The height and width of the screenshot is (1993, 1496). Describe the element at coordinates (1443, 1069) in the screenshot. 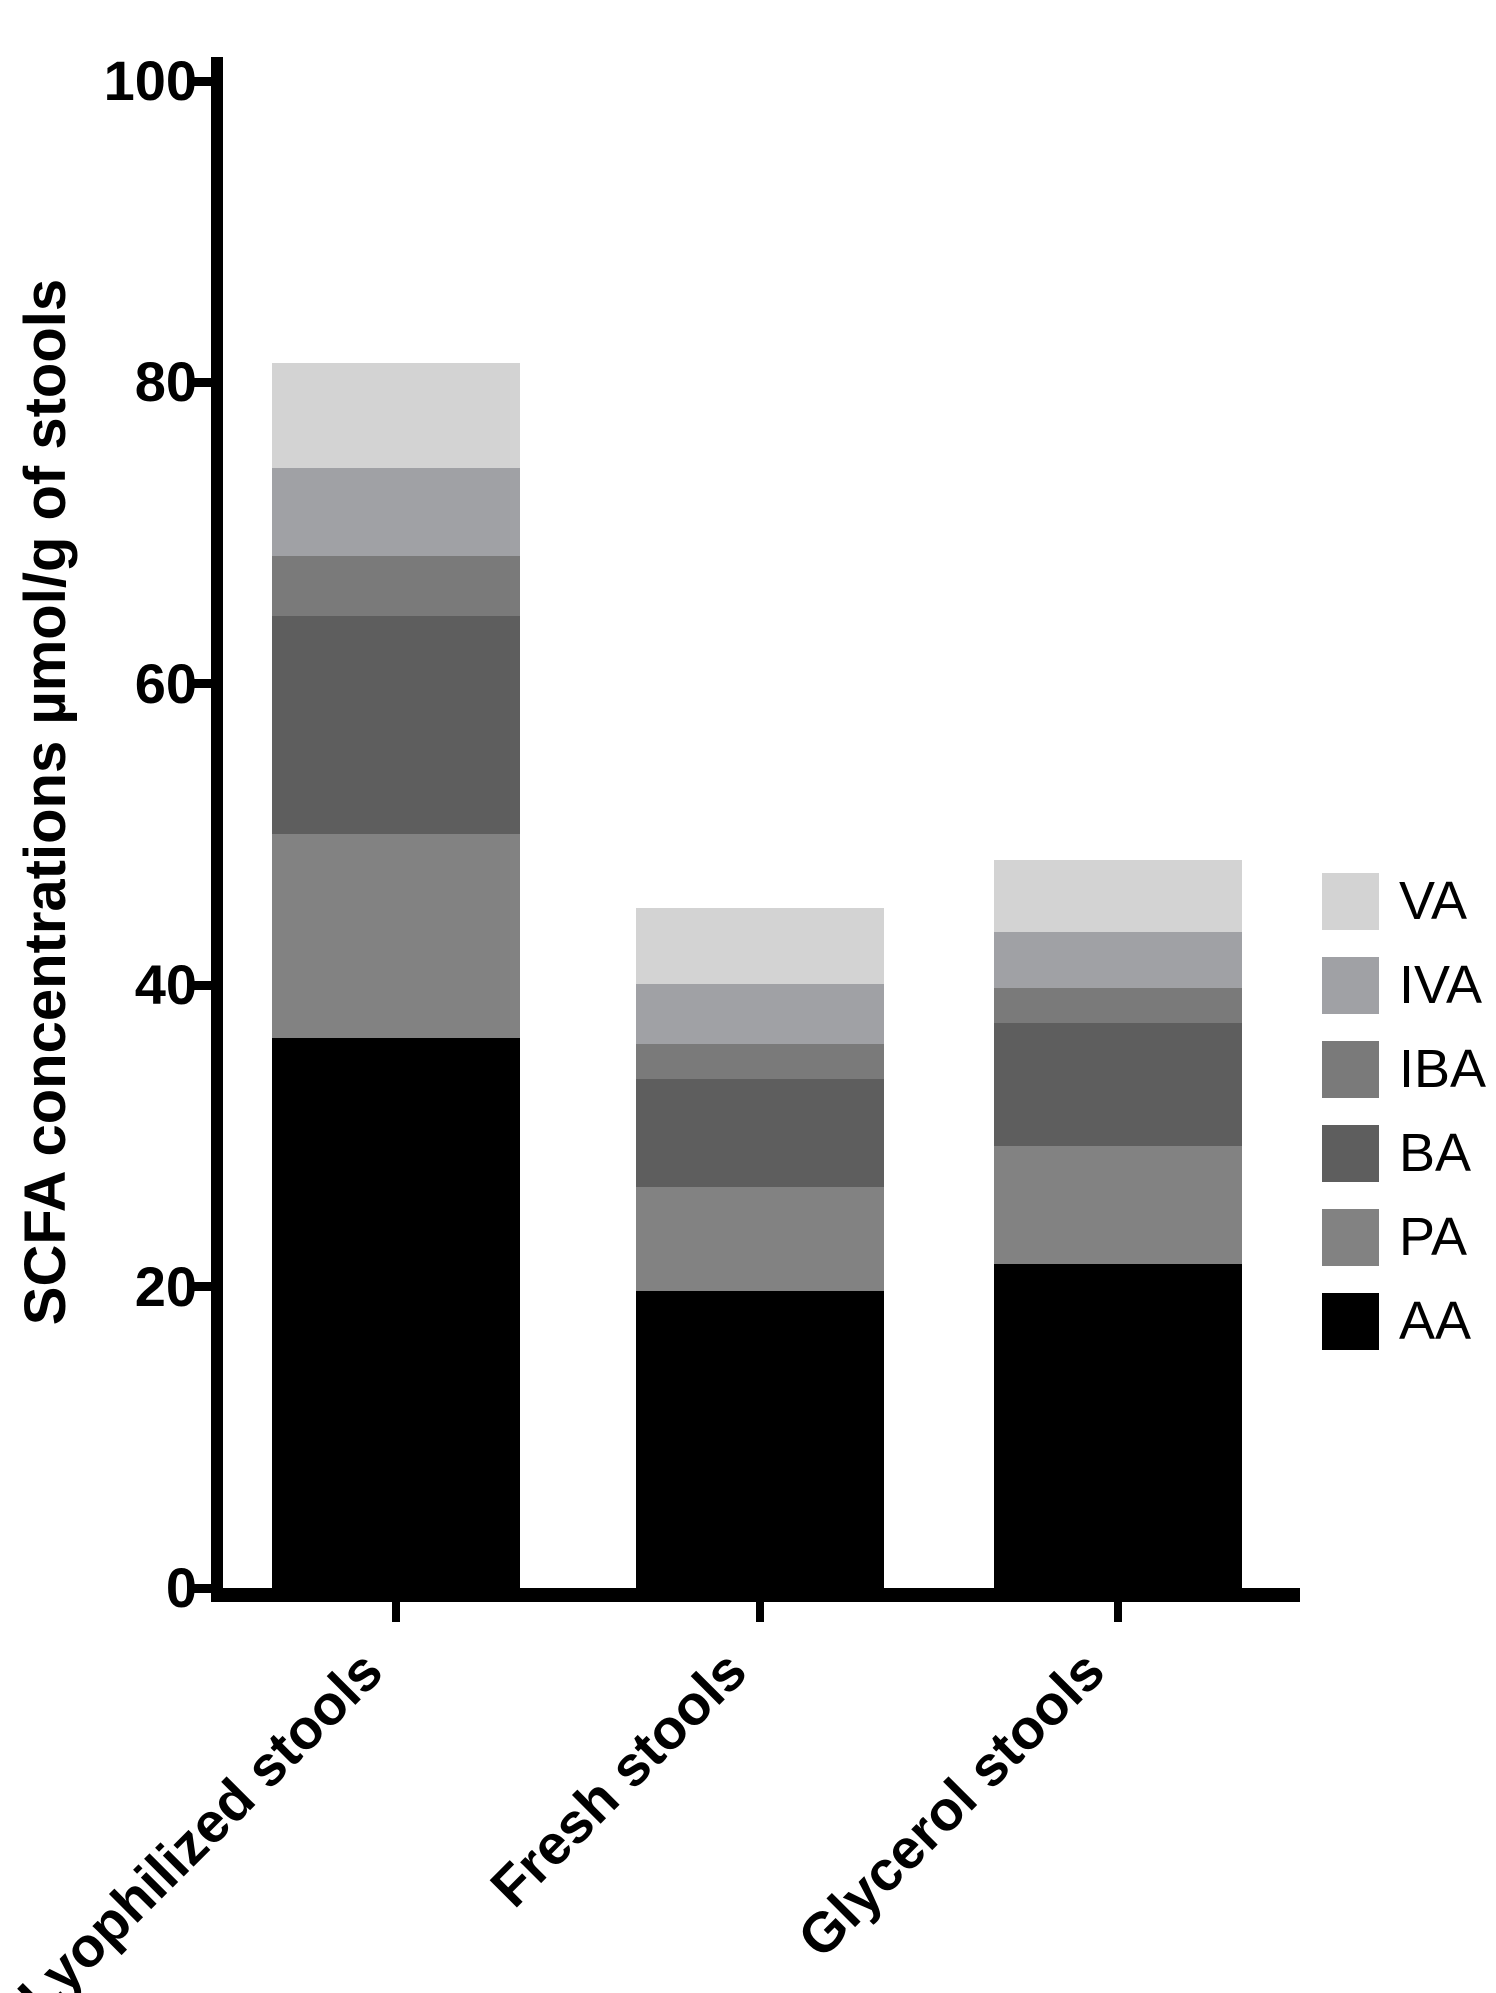

I see `legend-label-iba: IBA` at that location.